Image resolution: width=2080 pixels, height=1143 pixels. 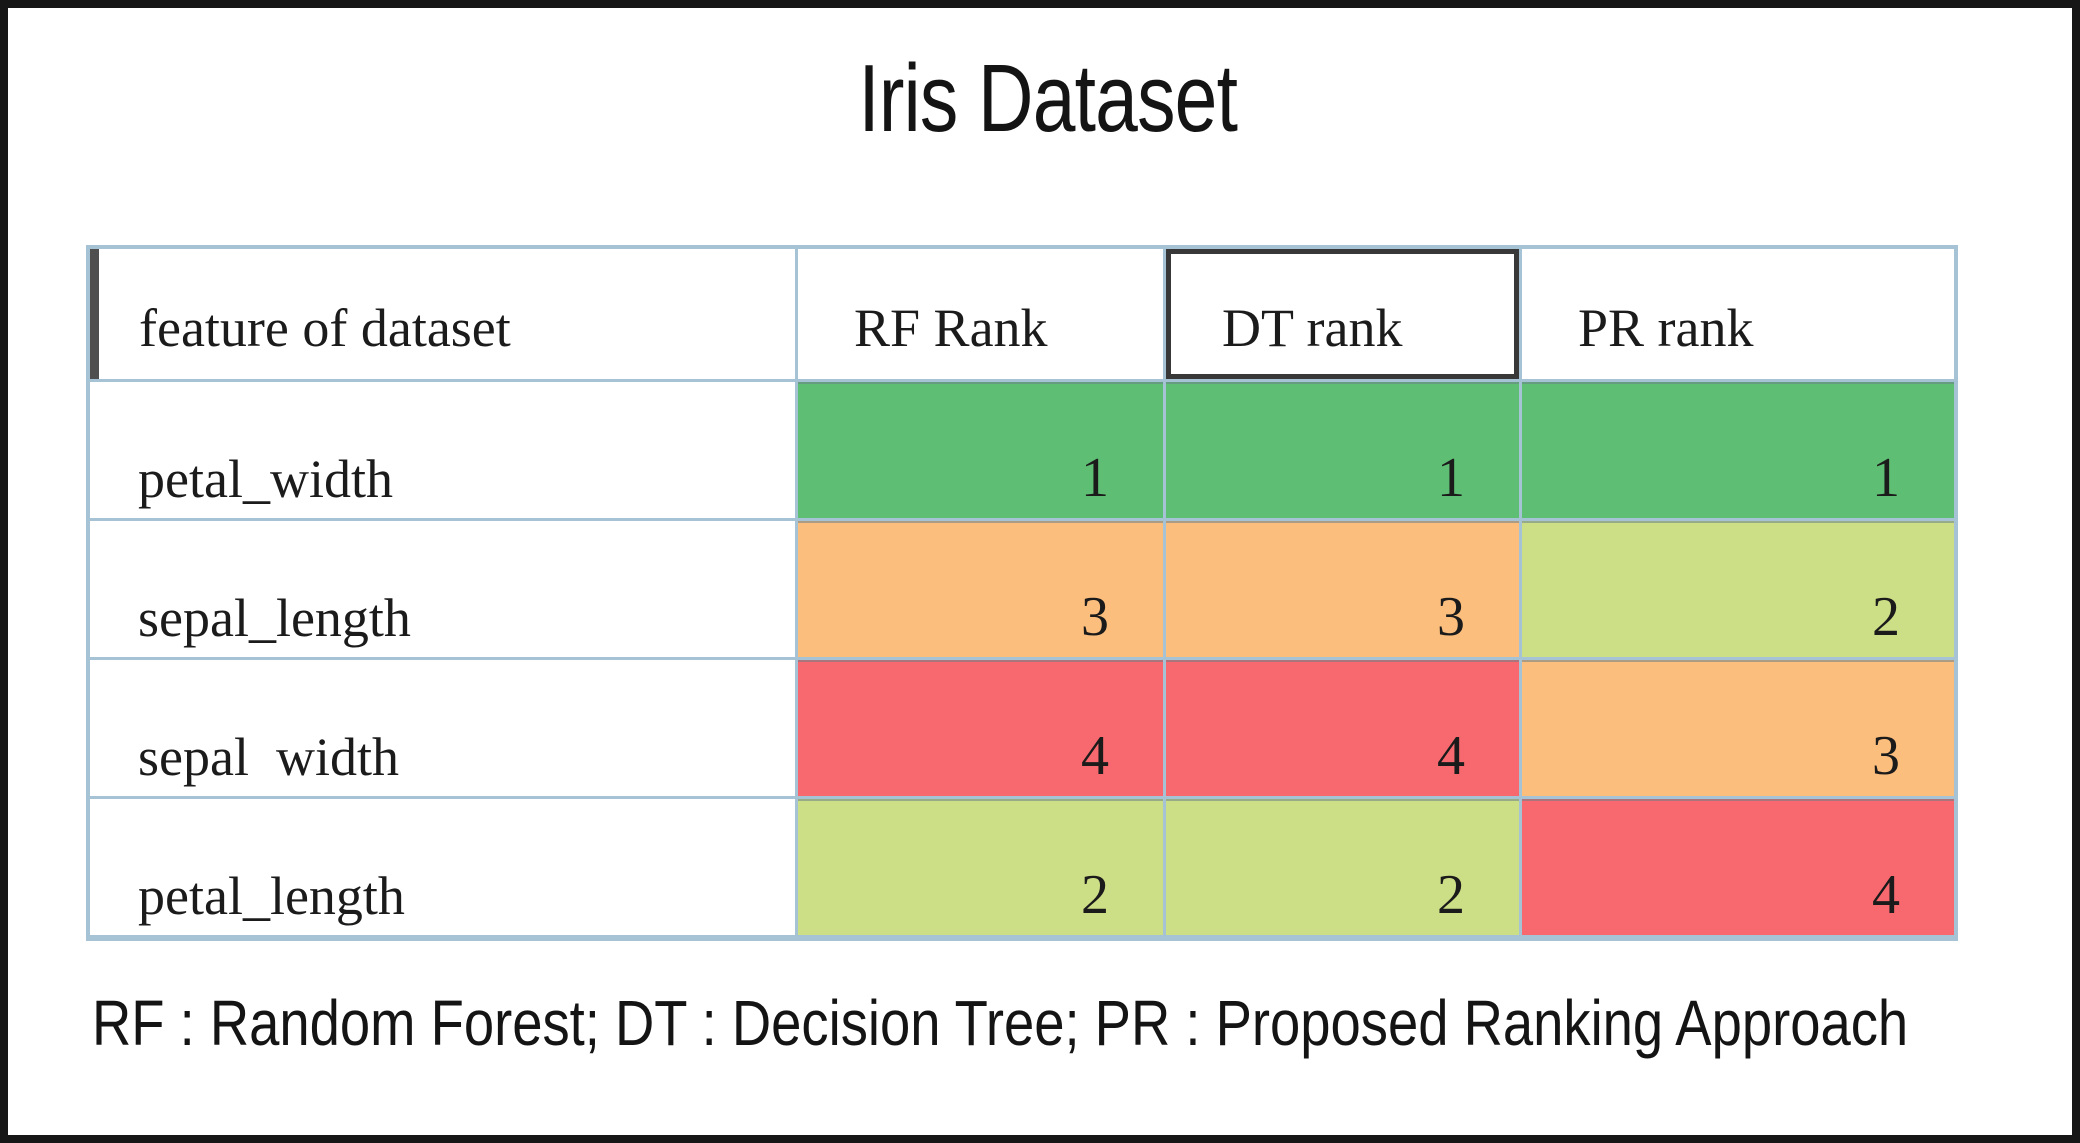 What do you see at coordinates (442, 450) in the screenshot?
I see `feature-cell: petal_width` at bounding box center [442, 450].